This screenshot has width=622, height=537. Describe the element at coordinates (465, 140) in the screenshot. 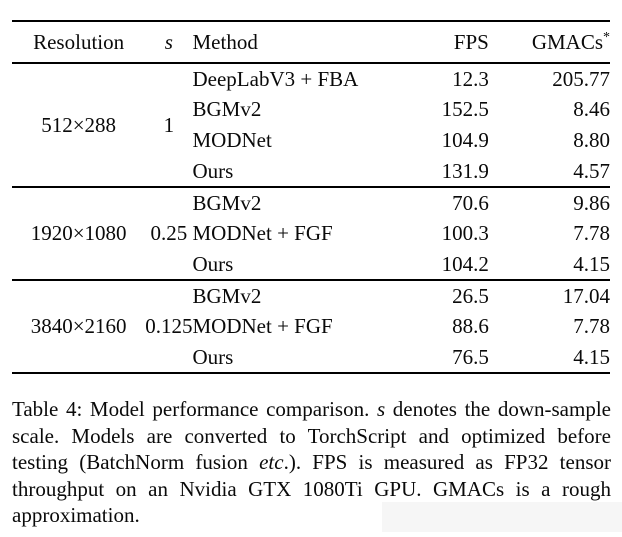

I see `fps-cell: 104.9` at that location.